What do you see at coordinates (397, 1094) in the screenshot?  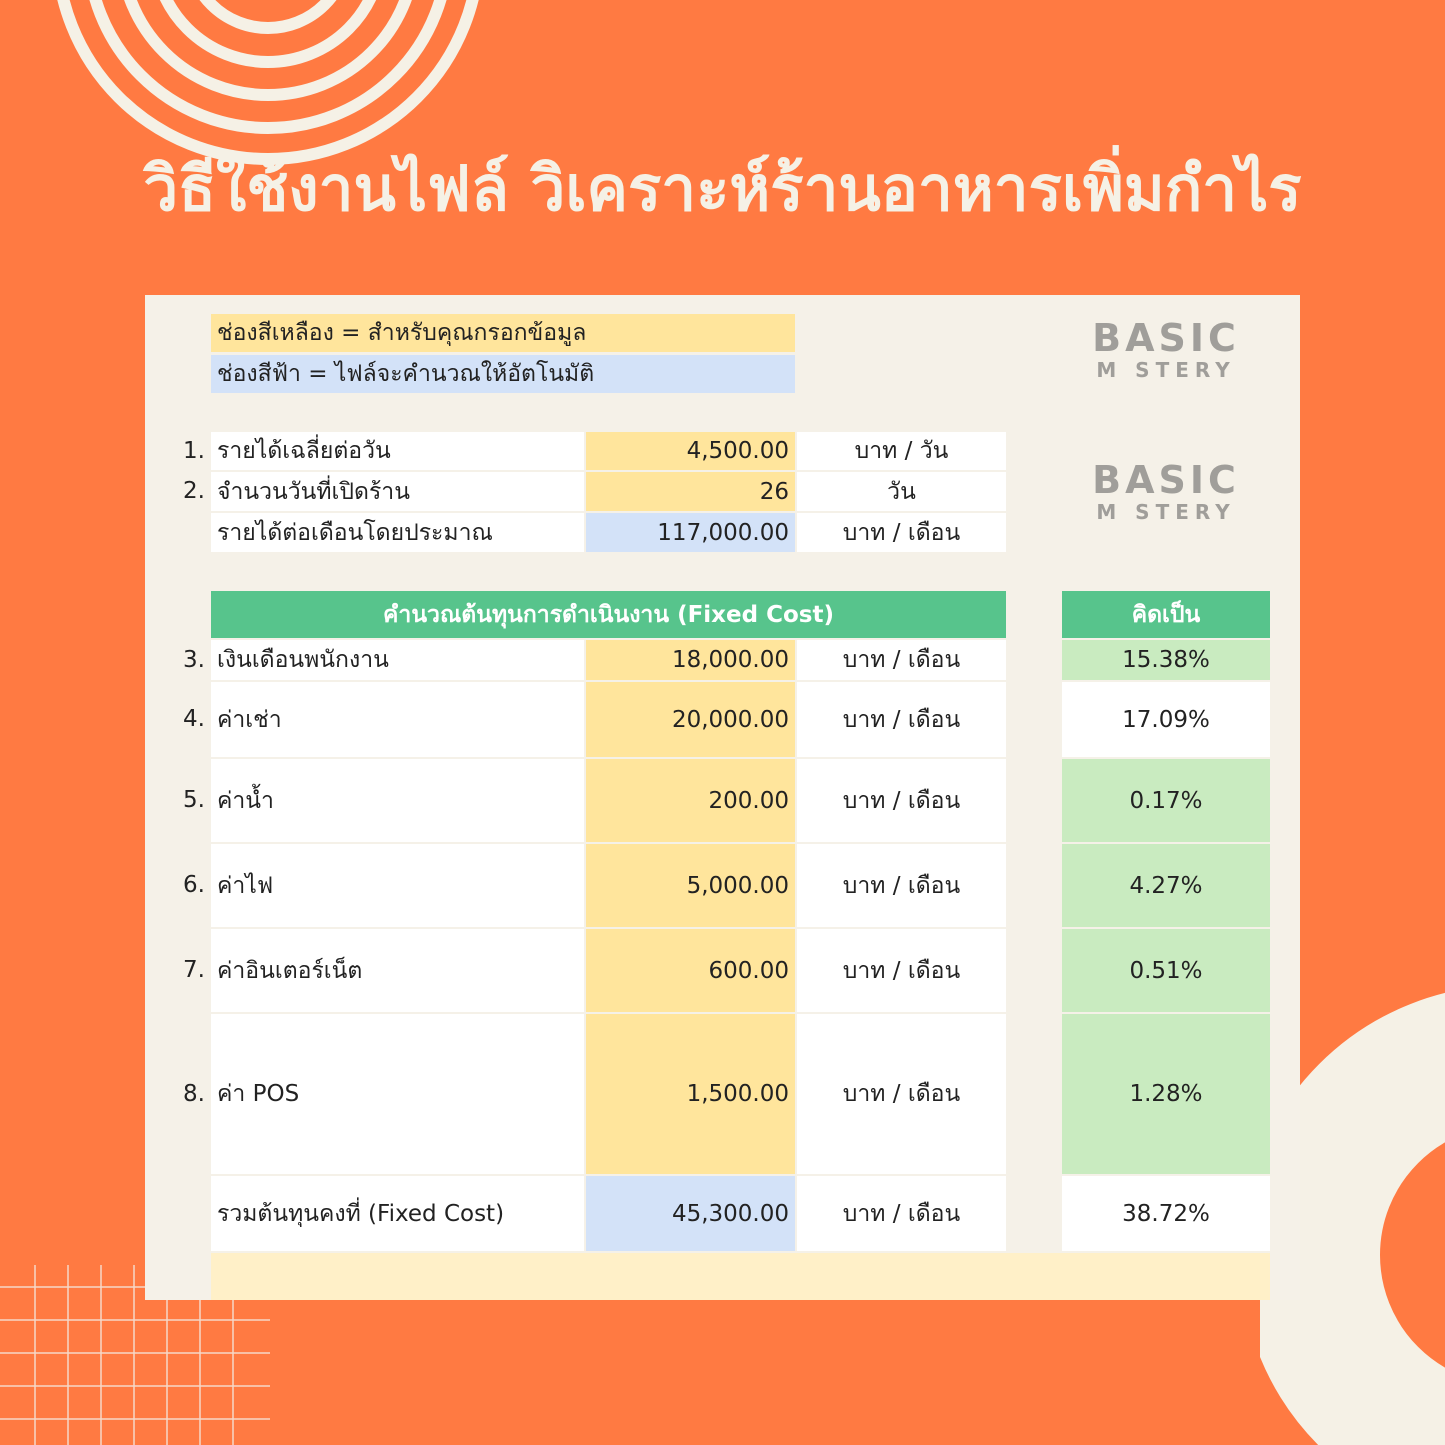 I see `row-label: ค่า POS` at bounding box center [397, 1094].